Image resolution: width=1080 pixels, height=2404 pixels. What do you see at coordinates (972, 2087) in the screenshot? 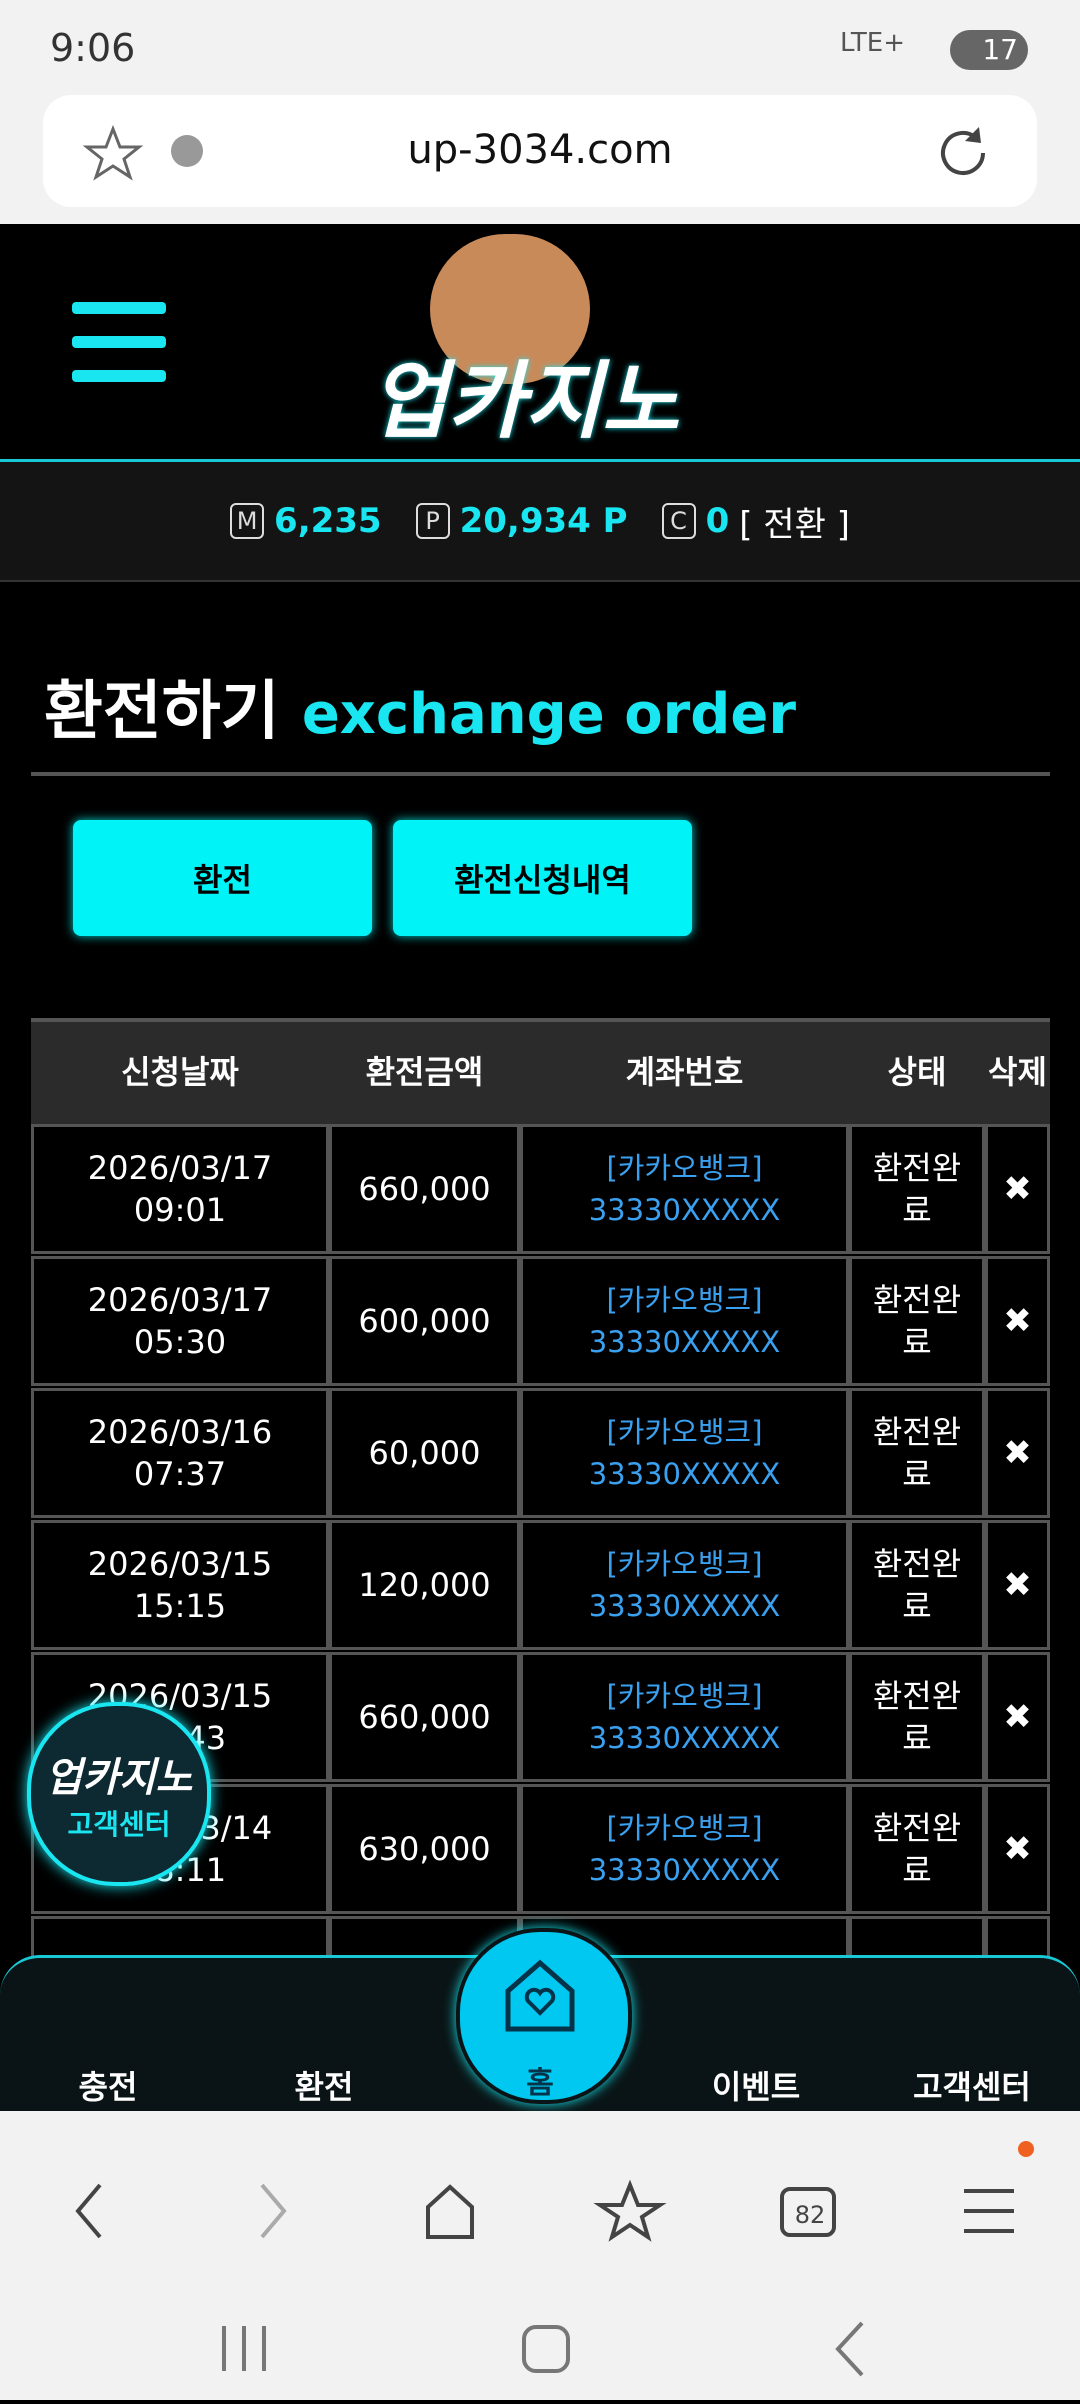
I see `nav-label: 고객센터` at bounding box center [972, 2087].